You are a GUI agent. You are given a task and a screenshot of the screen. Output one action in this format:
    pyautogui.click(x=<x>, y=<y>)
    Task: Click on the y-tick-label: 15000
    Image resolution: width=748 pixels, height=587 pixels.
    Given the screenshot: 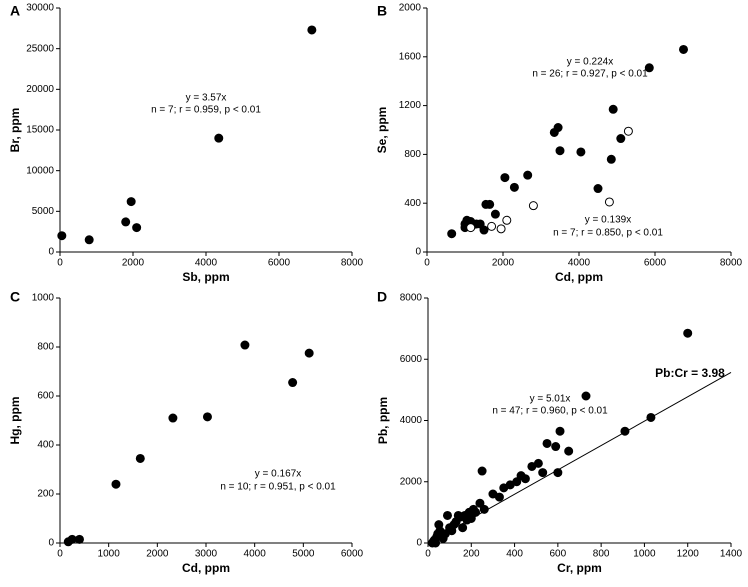 What is the action you would take?
    pyautogui.click(x=40, y=130)
    